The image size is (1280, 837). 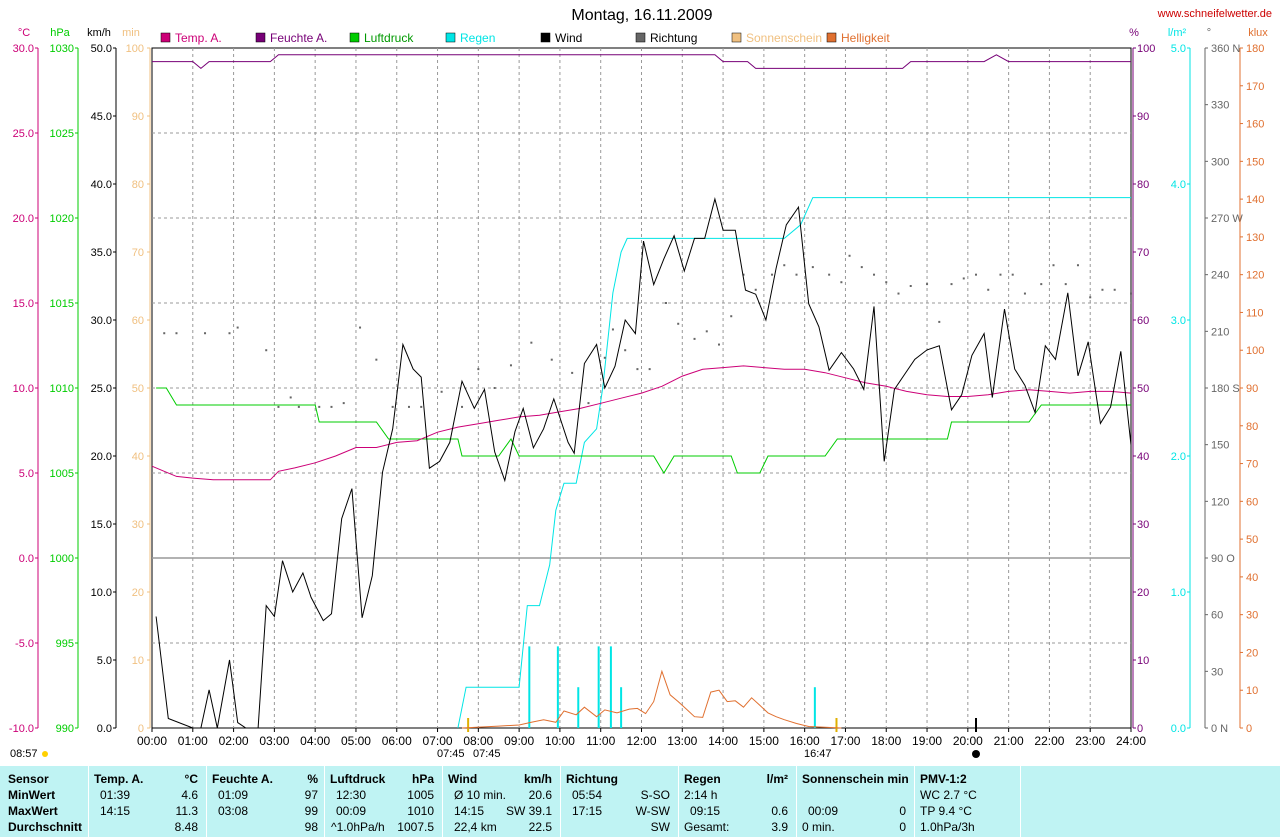 What do you see at coordinates (1143, 117) in the screenshot?
I see `humidity-axis-tick-label: 90` at bounding box center [1143, 117].